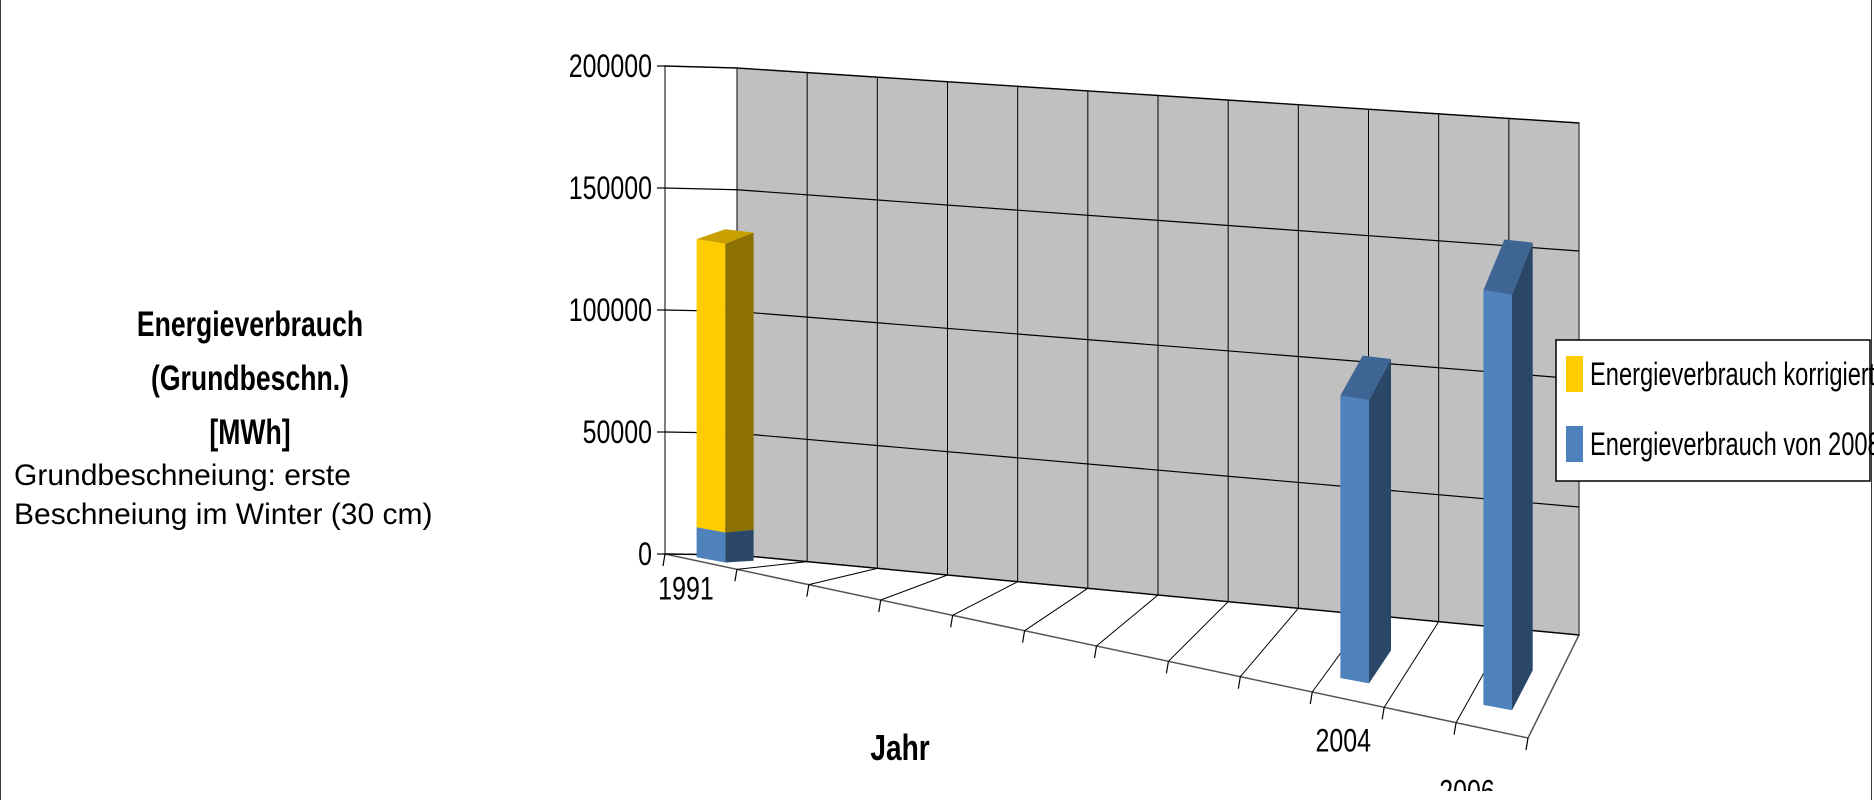 This screenshot has width=1874, height=800. Describe the element at coordinates (1508, 267) in the screenshot. I see `bar-2006-s0-top` at that location.